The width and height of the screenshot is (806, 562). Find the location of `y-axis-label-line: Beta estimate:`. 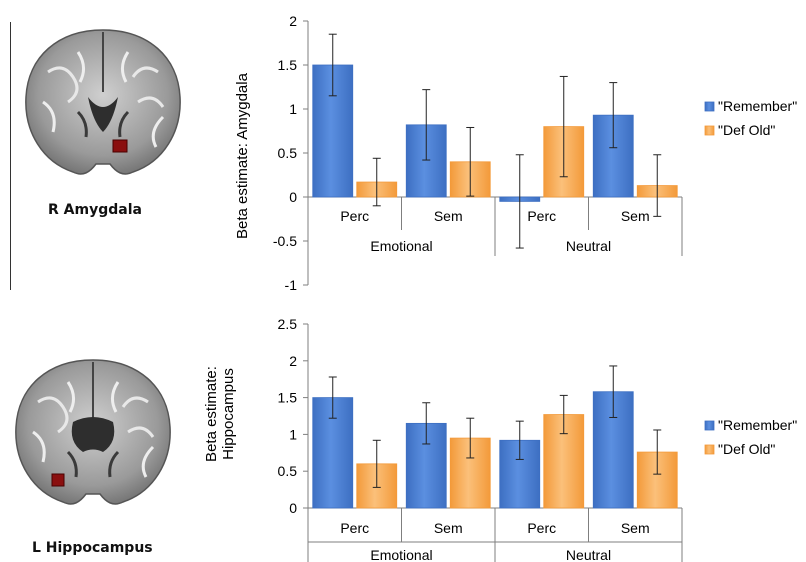

y-axis-label-line: Beta estimate: is located at coordinates (211, 414).